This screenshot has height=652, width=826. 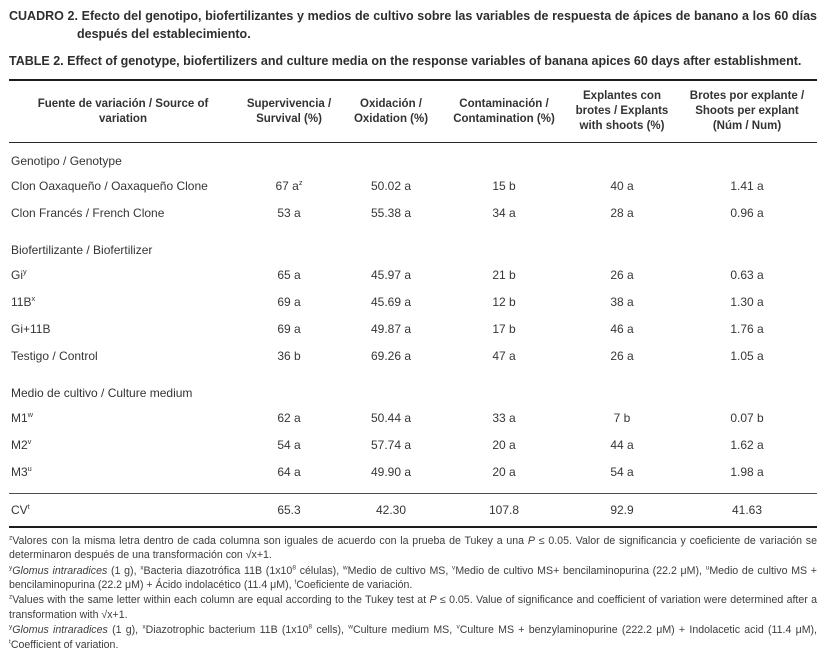 What do you see at coordinates (36, 61) in the screenshot?
I see `caption-en-label: TABLE 2.` at bounding box center [36, 61].